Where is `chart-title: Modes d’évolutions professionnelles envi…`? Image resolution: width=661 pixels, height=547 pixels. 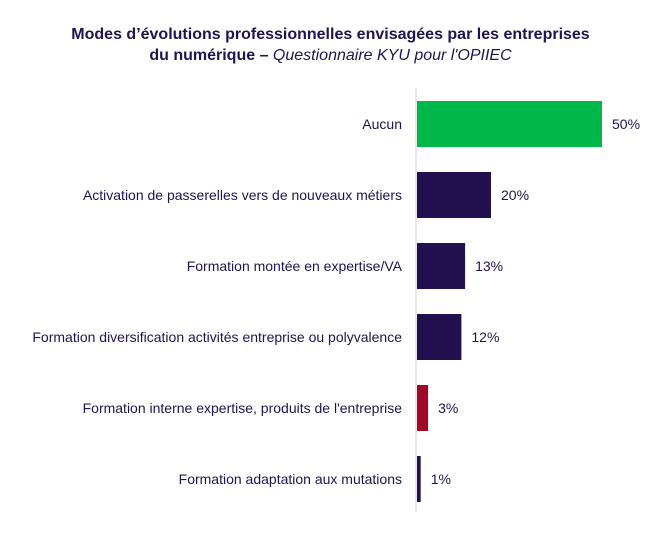
chart-title: Modes d’évolutions professionnelles envi… is located at coordinates (330, 45).